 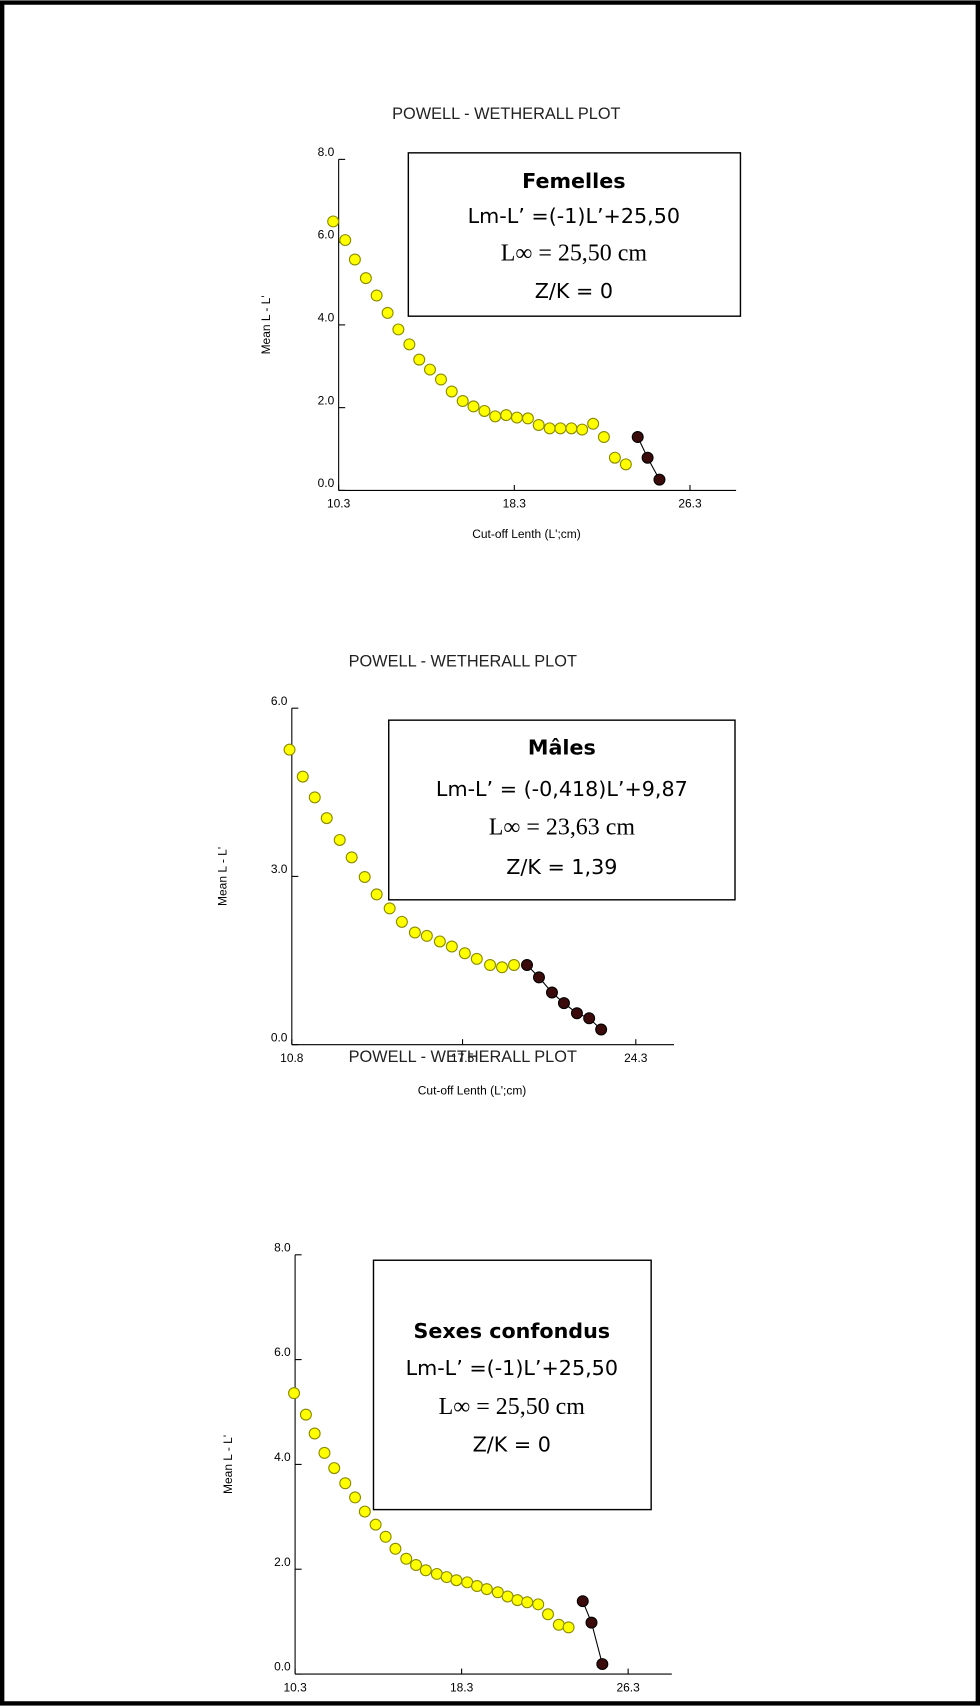 I want to click on annotation-heading: Femelles, so click(x=573, y=181).